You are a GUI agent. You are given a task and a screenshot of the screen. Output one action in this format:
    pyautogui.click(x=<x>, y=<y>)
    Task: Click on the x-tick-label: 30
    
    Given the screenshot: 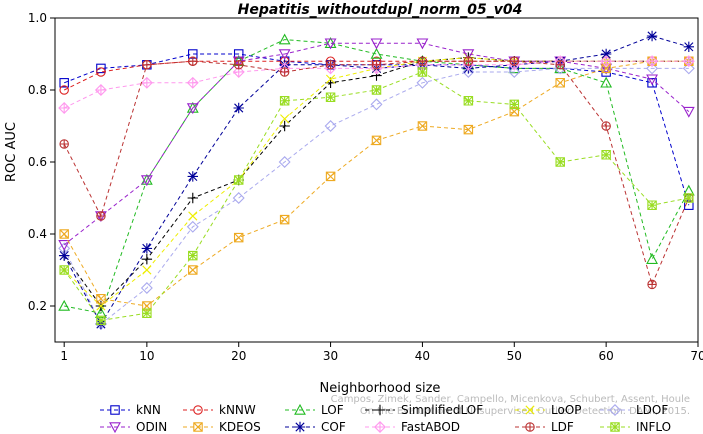 What is the action you would take?
    pyautogui.click(x=330, y=356)
    